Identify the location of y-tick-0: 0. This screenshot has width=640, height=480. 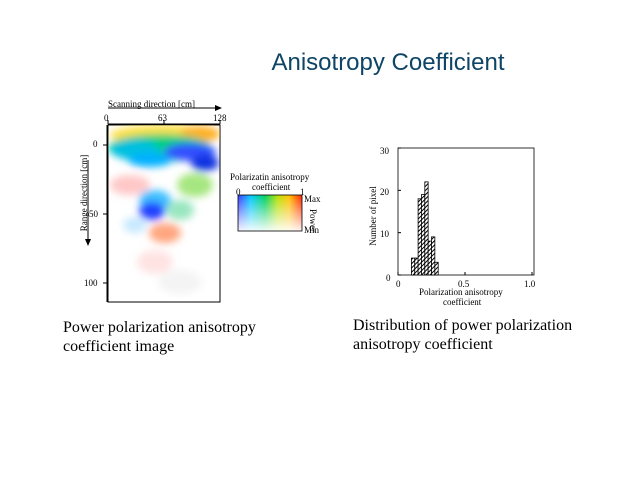
(388, 278).